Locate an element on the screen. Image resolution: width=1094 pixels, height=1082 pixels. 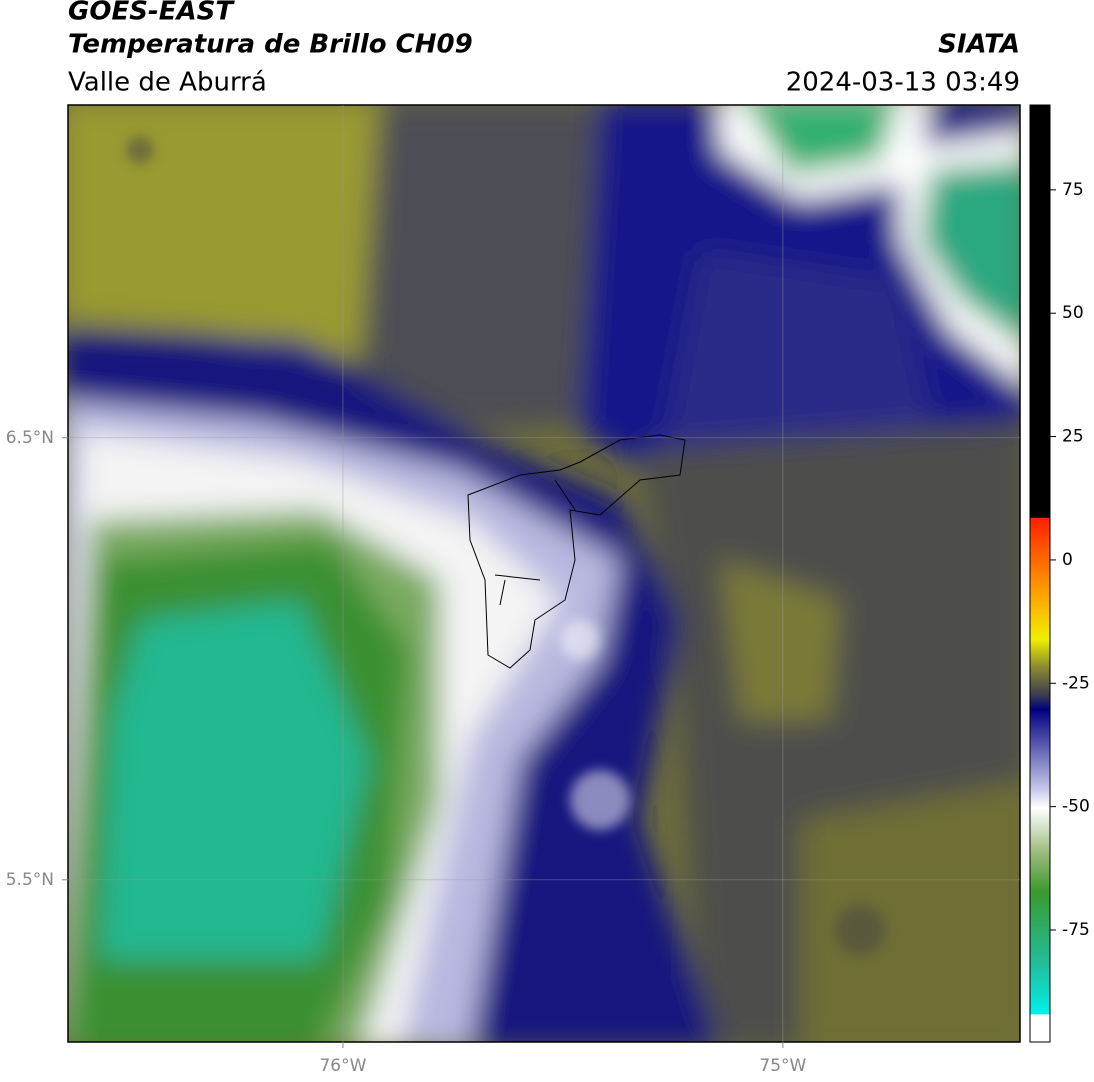
region: Valle de Aburrá is located at coordinates (167, 83).